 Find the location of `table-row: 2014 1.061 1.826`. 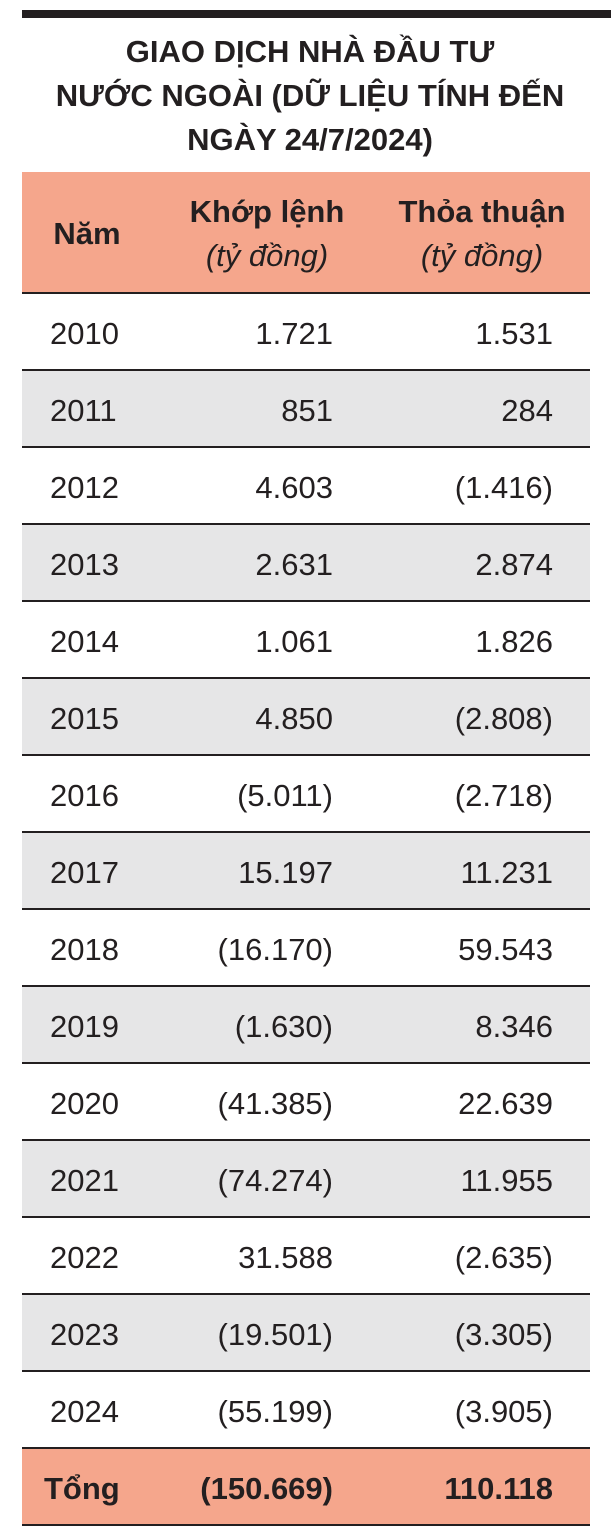

table-row: 2014 1.061 1.826 is located at coordinates (306, 640).